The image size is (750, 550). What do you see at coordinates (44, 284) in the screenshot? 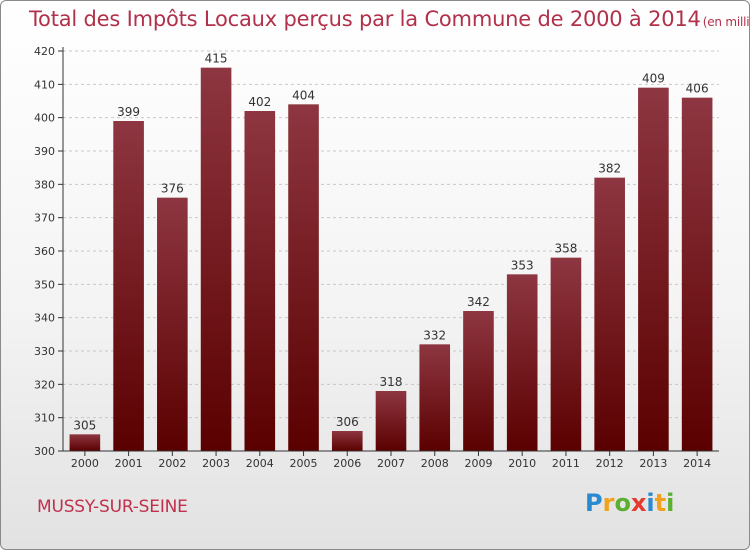
I see `y-tick-label: 350` at bounding box center [44, 284].